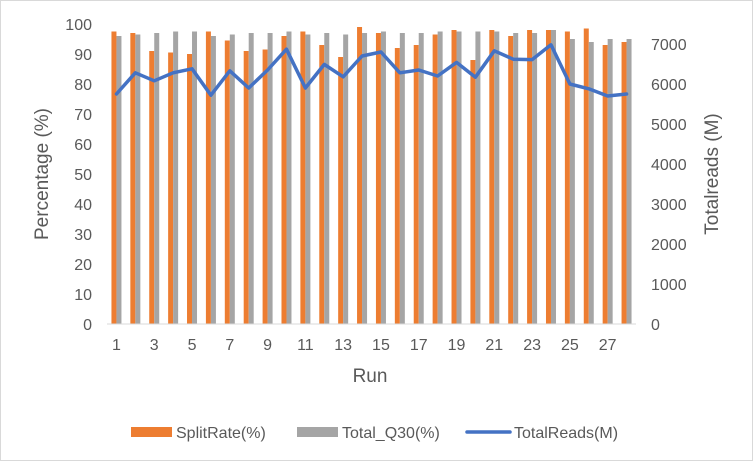 This screenshot has width=753, height=461. I want to click on y-tick-label-30: 30, so click(83, 235).